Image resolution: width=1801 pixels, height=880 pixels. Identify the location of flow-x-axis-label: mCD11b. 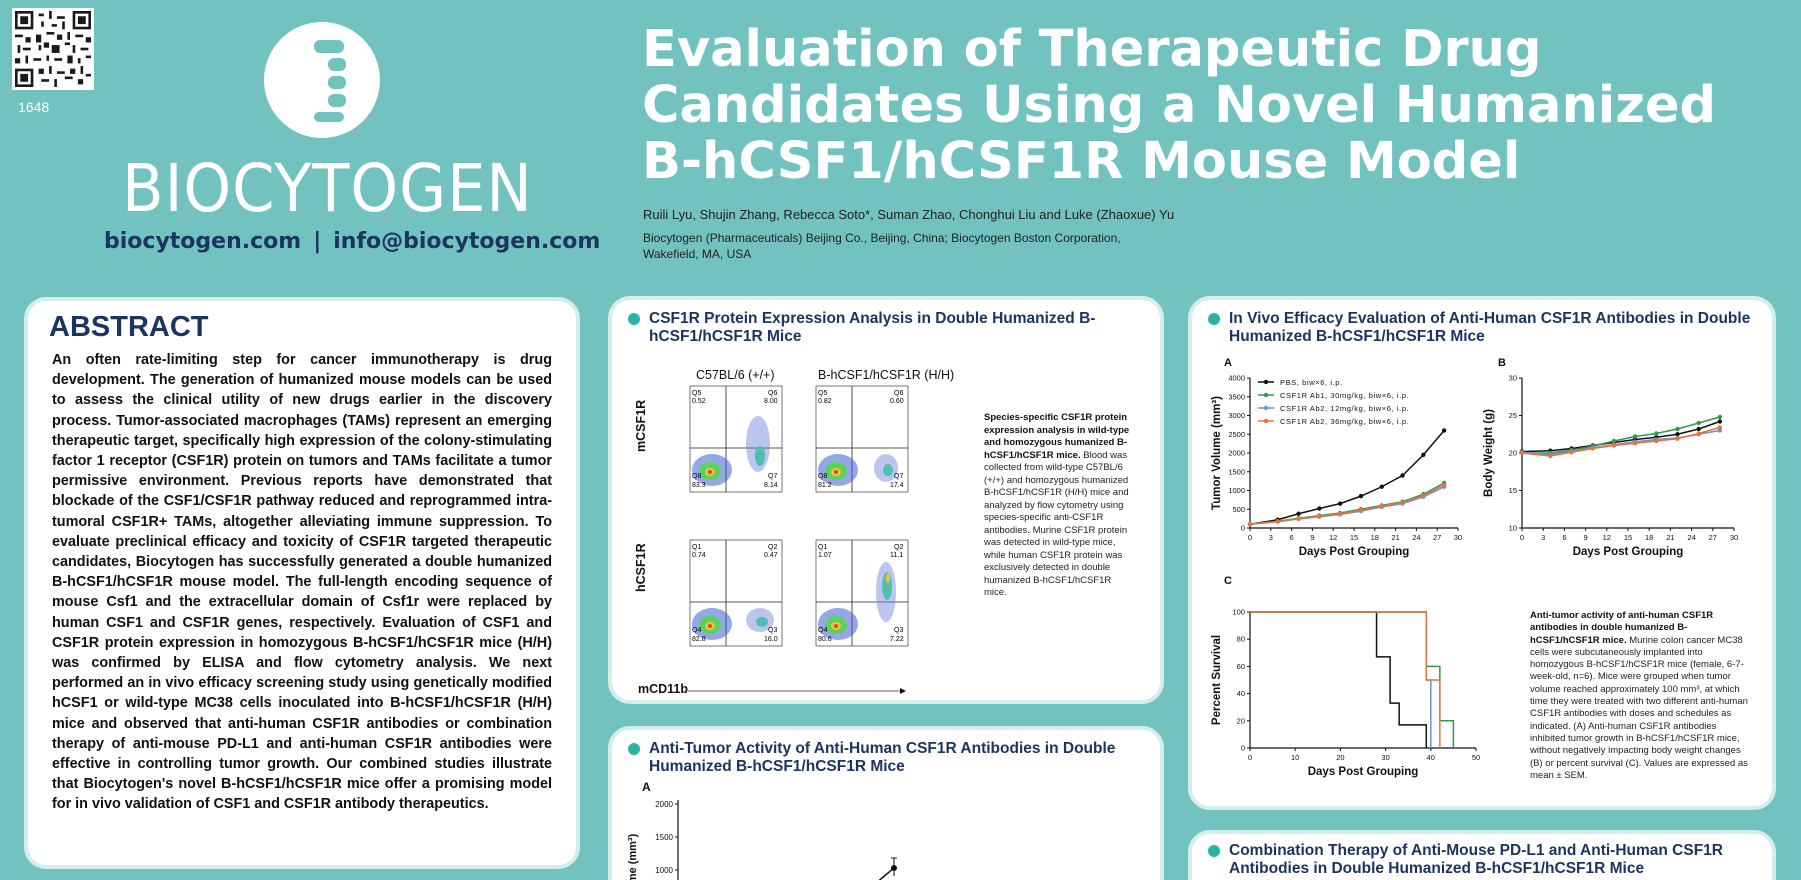
(663, 689).